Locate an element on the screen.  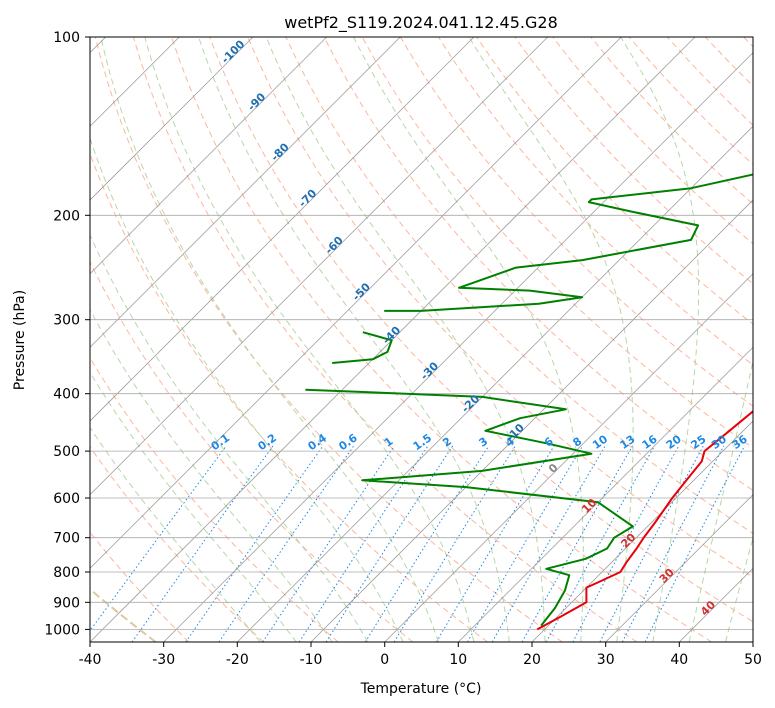
x-tick-label: -40 is located at coordinates (90, 660).